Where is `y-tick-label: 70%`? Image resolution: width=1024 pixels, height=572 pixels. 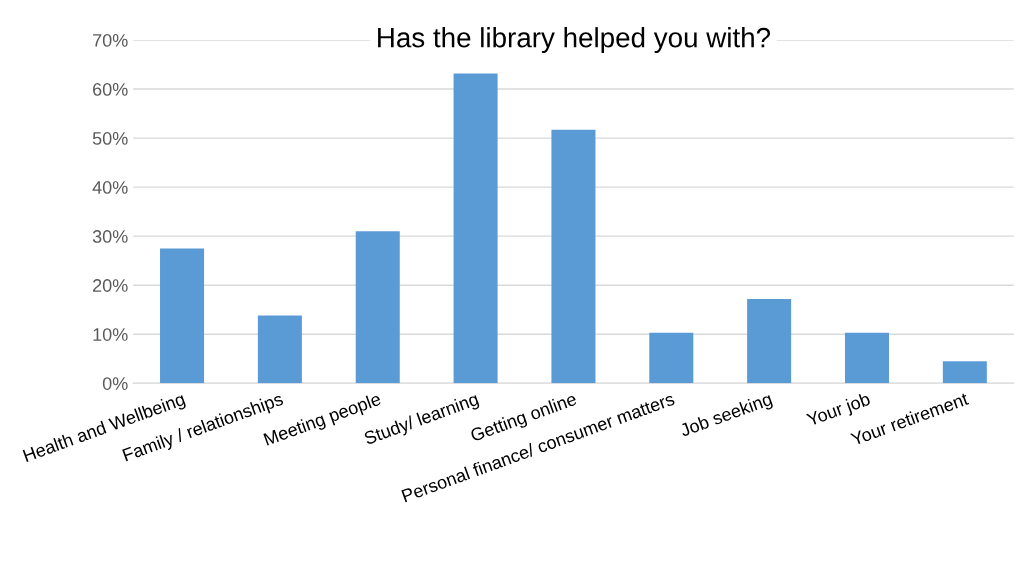 y-tick-label: 70% is located at coordinates (110, 40).